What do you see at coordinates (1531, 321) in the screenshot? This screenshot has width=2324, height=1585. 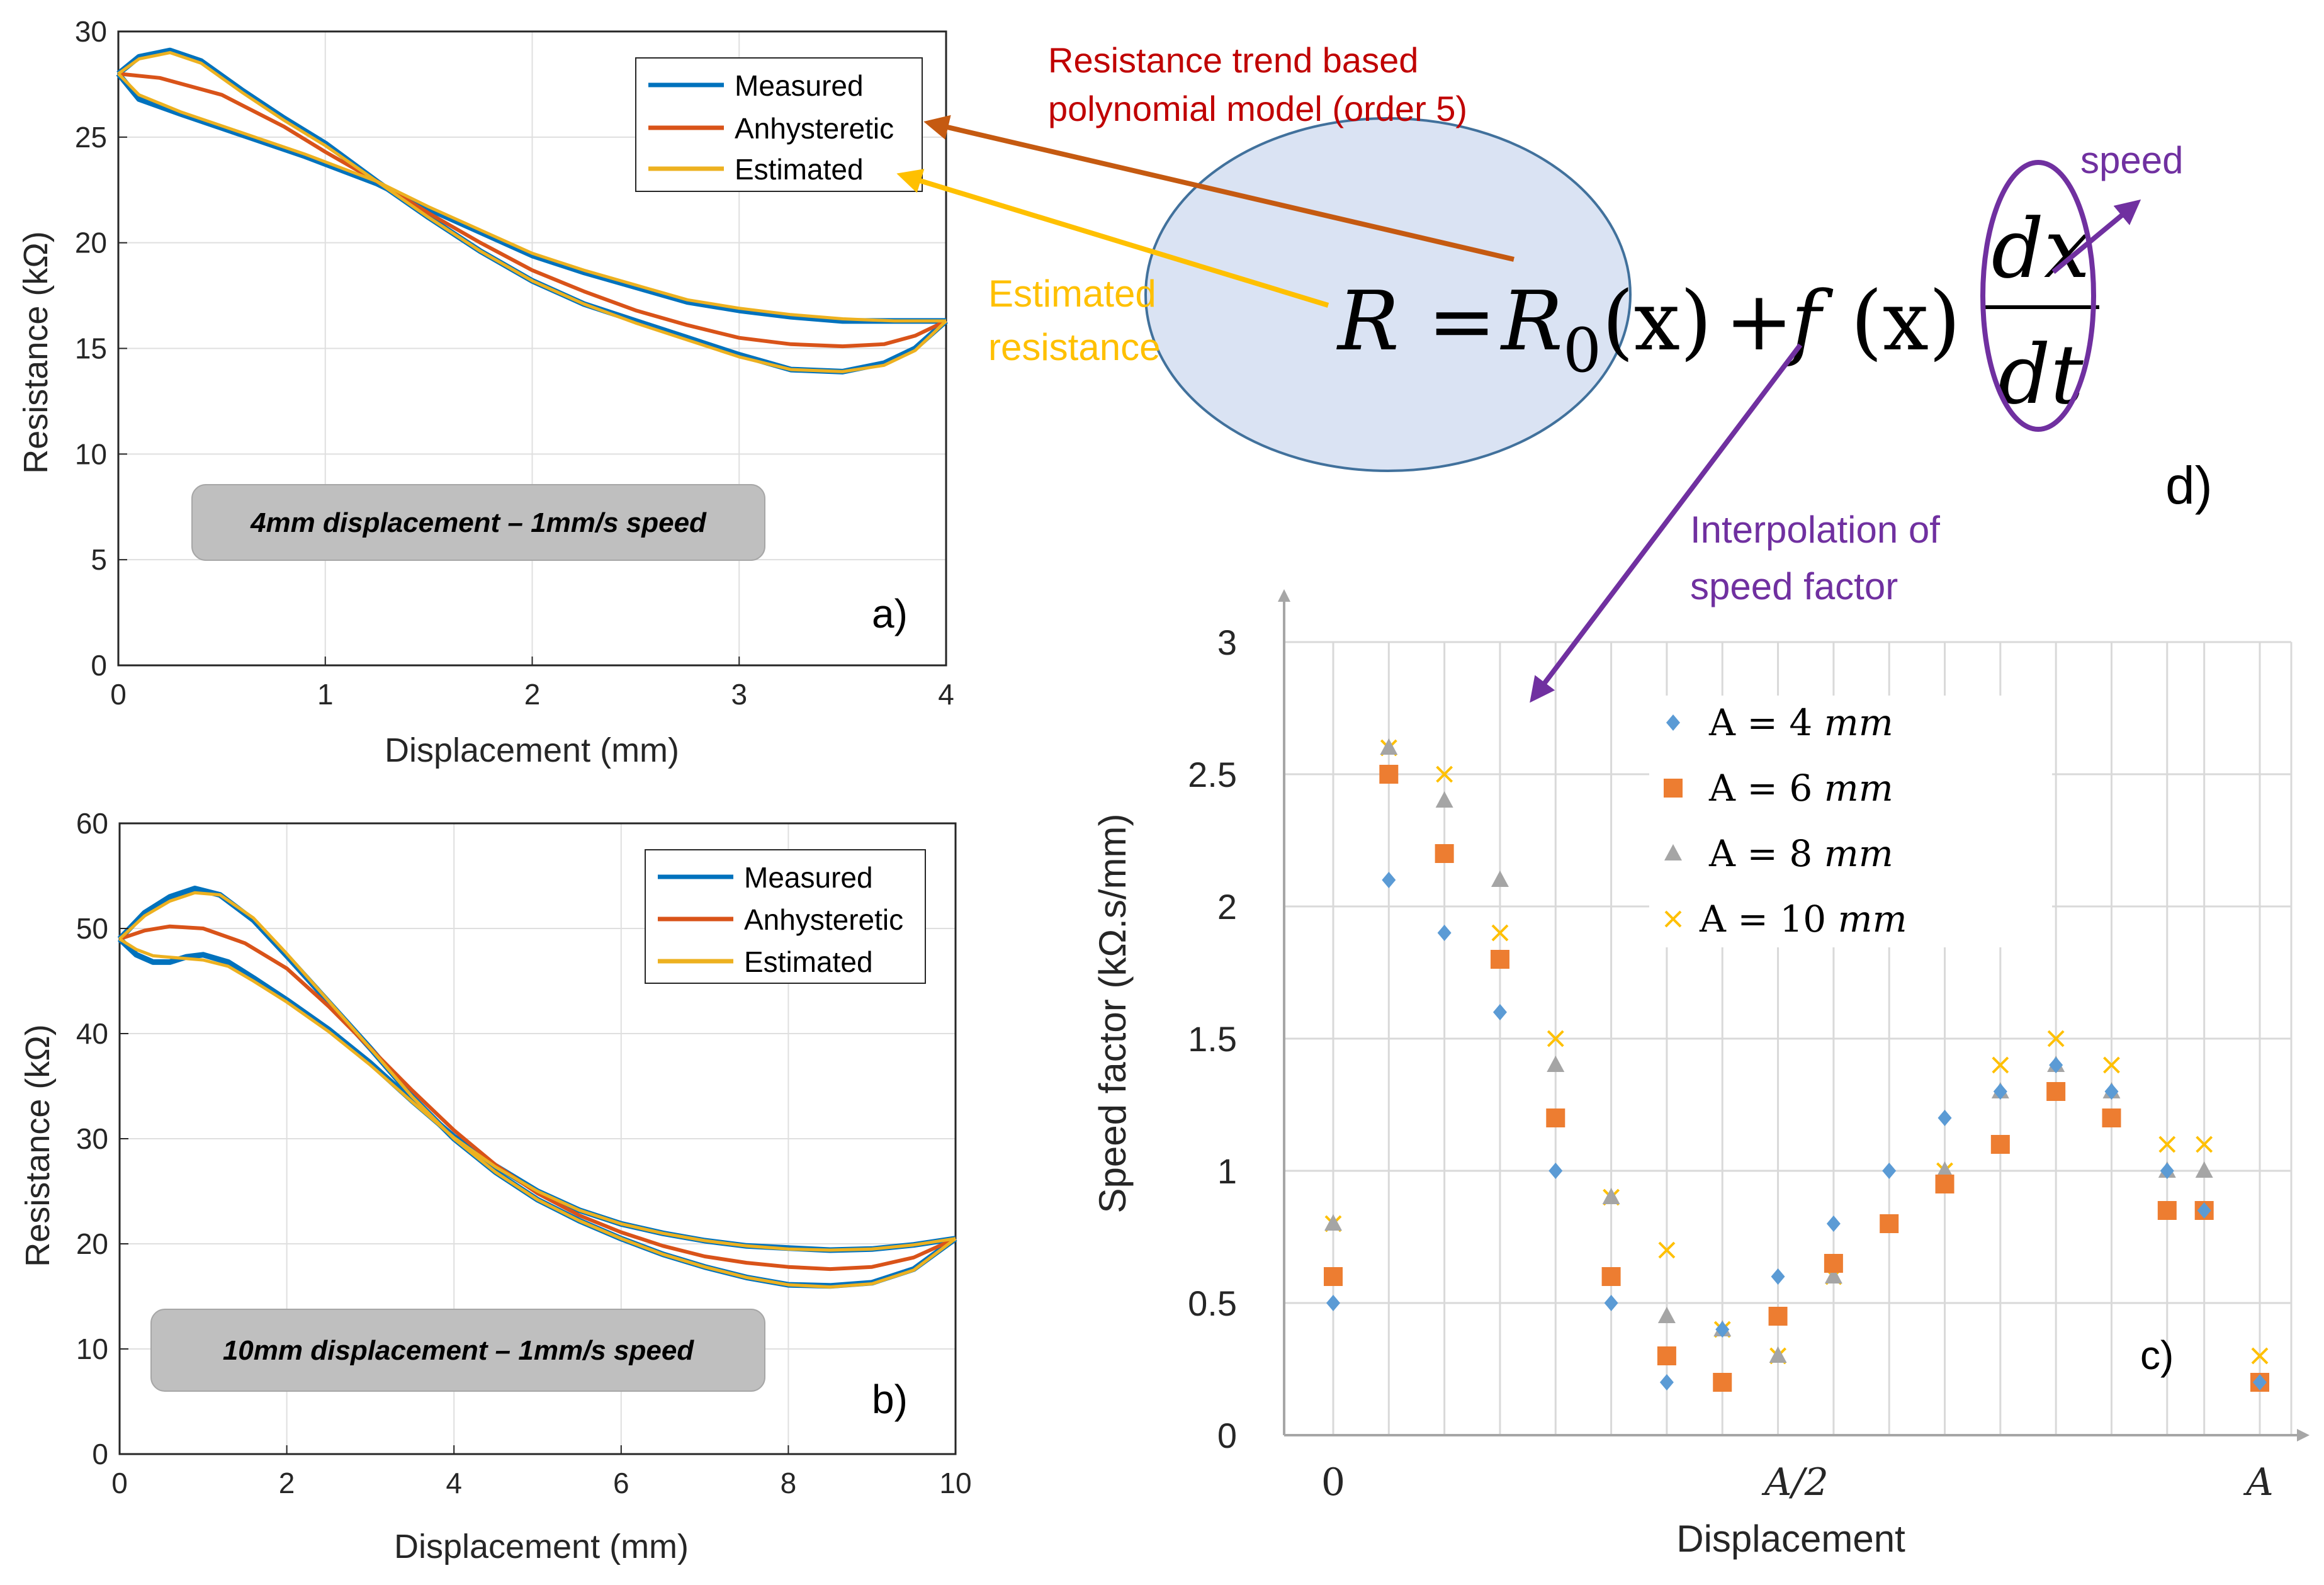 I see `equation-r0: R` at bounding box center [1531, 321].